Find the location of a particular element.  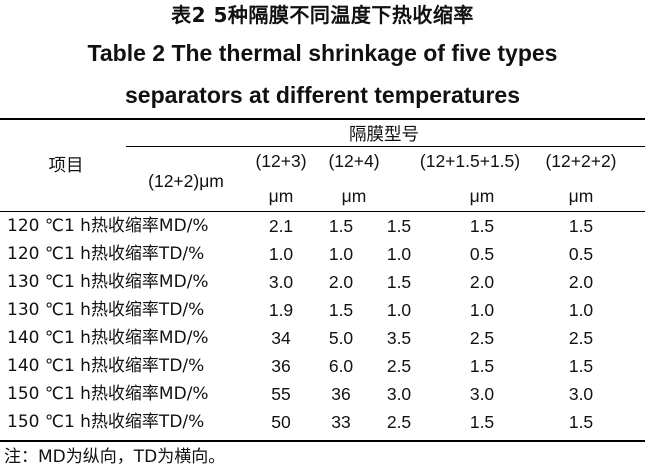

cell-value: 55 is located at coordinates (281, 394).